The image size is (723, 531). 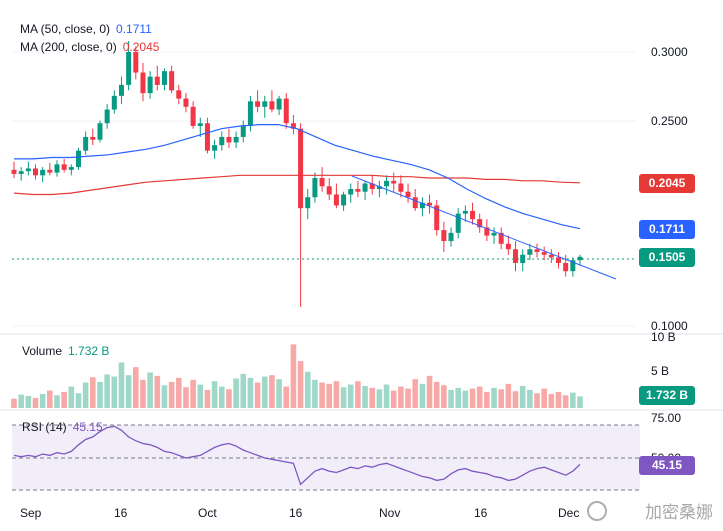 I want to click on volume-label-10b: 10 B, so click(x=663, y=337).